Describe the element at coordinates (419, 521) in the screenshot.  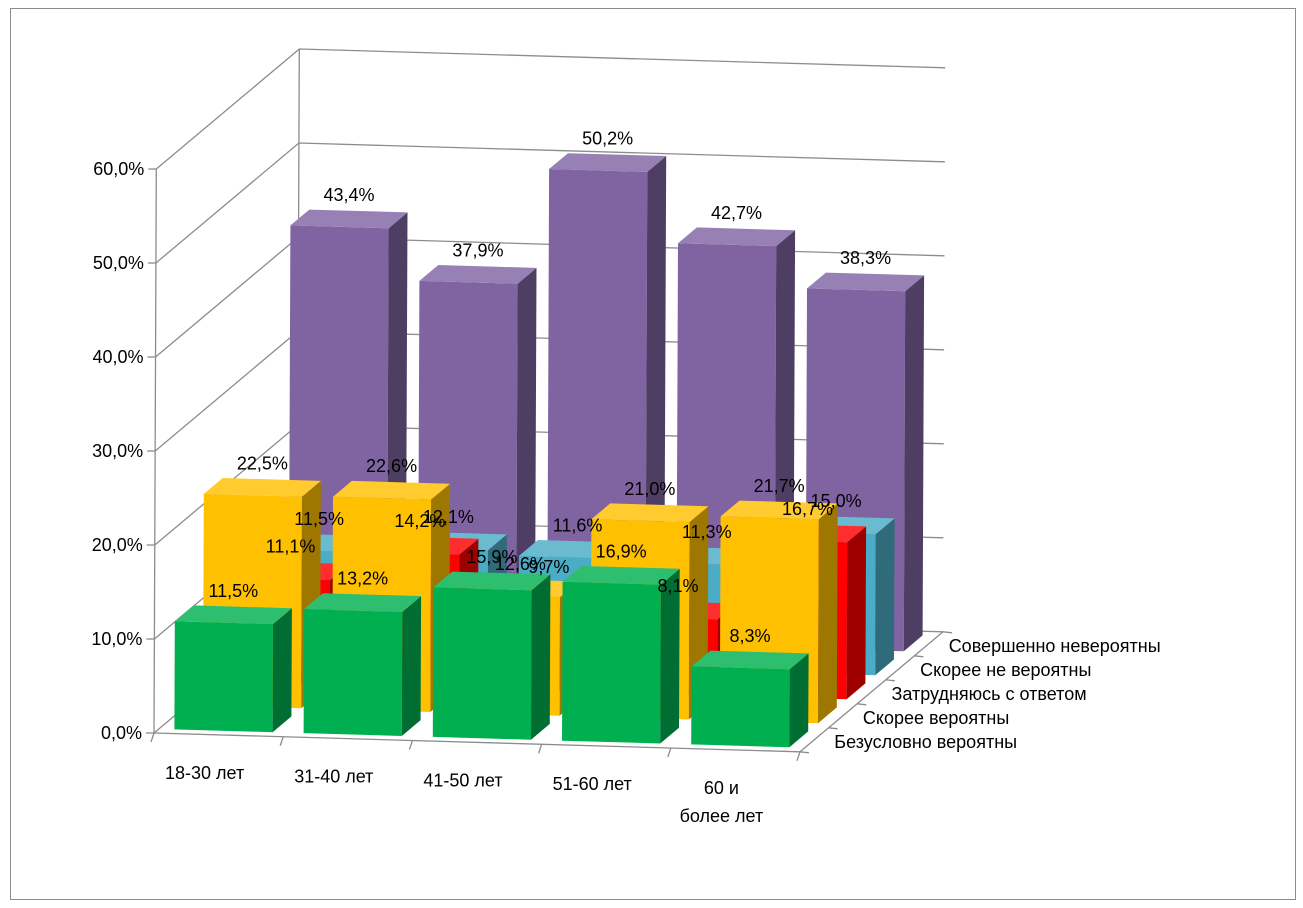
I see `bar-data-label: 14,2%` at that location.